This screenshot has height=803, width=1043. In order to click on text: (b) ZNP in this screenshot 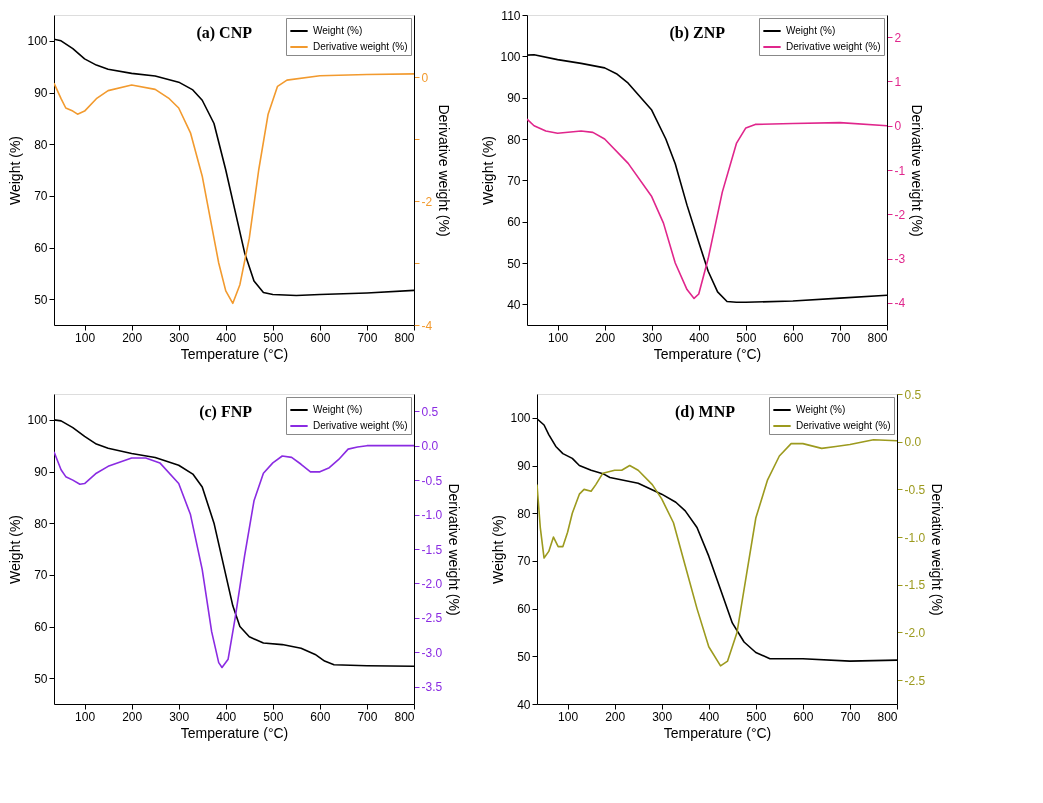, I will do `click(697, 33)`.